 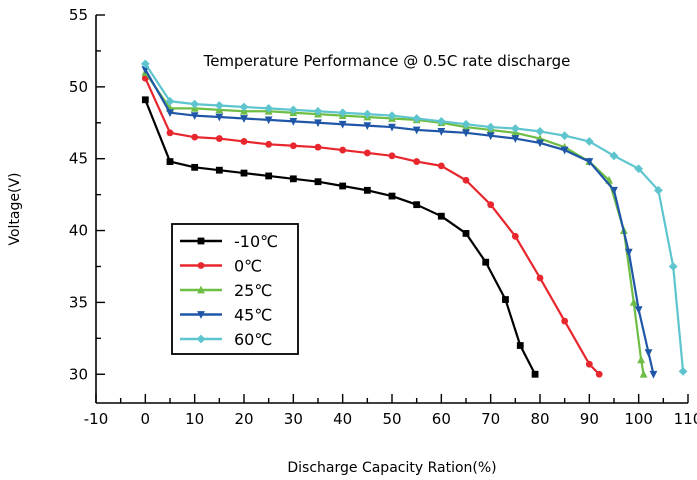 What do you see at coordinates (78, 302) in the screenshot?
I see `y-tick-label: 35` at bounding box center [78, 302].